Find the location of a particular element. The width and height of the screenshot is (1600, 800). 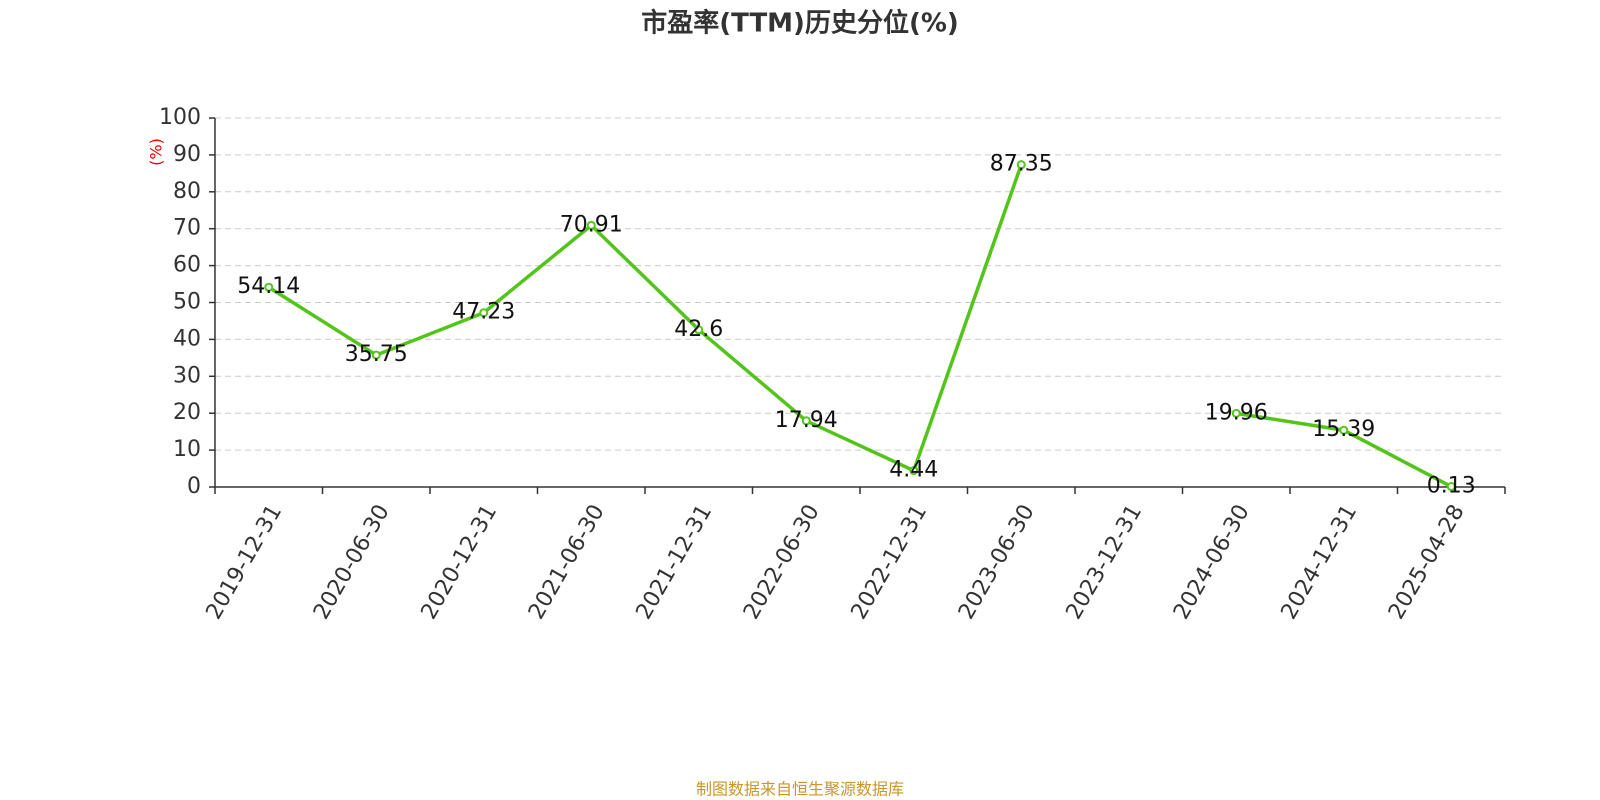

x-tick-label: 2021-06-30 is located at coordinates (567, 562).